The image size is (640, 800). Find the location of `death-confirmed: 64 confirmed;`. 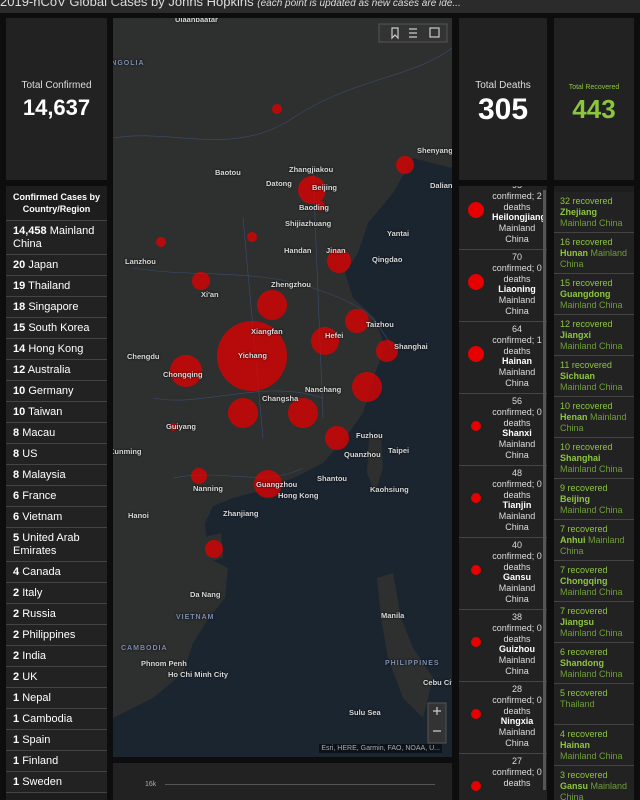

death-confirmed: 64 confirmed; is located at coordinates (513, 334).